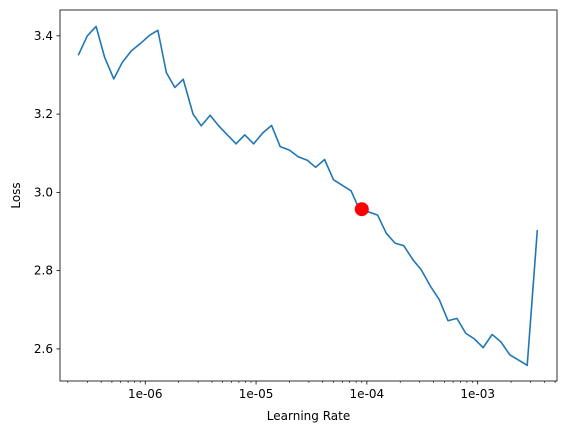  I want to click on y-tick-label: 3.0, so click(43, 192).